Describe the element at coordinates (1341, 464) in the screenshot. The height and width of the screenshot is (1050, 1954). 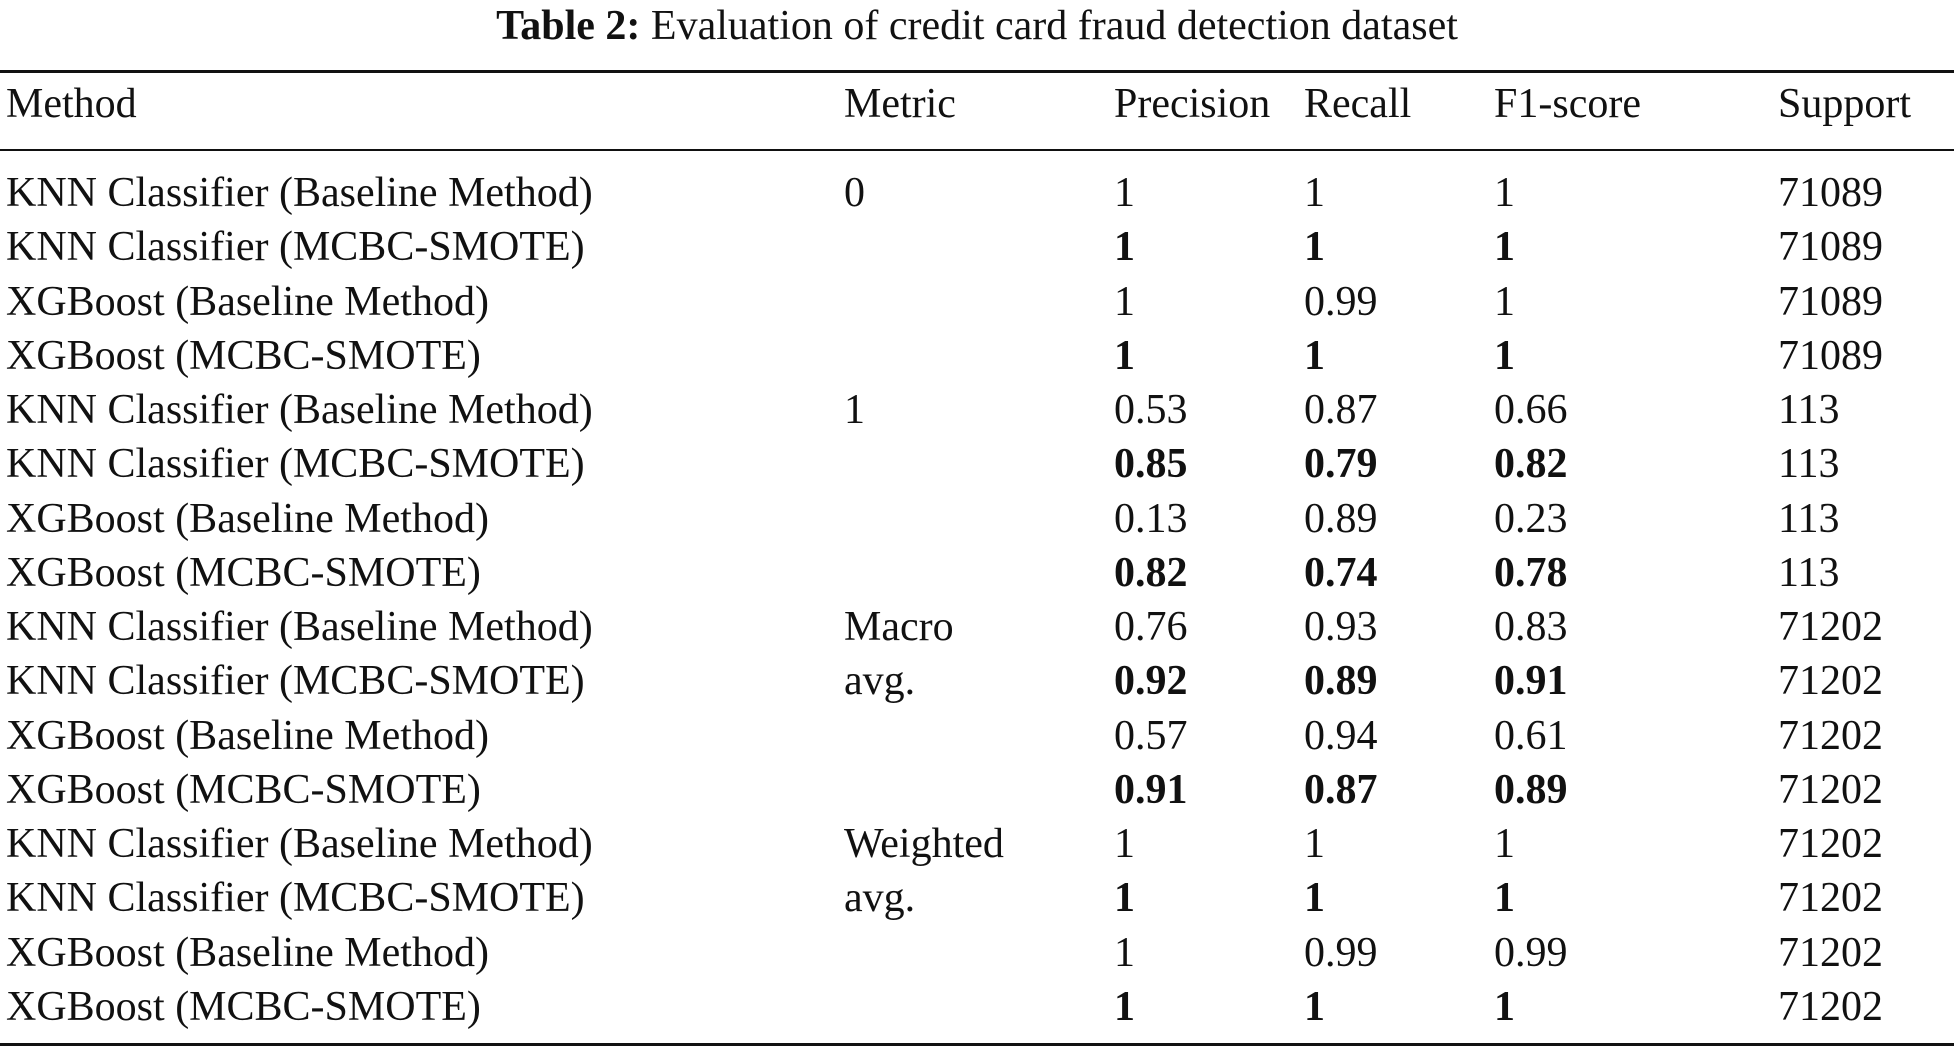
I see `cell-recall: 0.79` at that location.